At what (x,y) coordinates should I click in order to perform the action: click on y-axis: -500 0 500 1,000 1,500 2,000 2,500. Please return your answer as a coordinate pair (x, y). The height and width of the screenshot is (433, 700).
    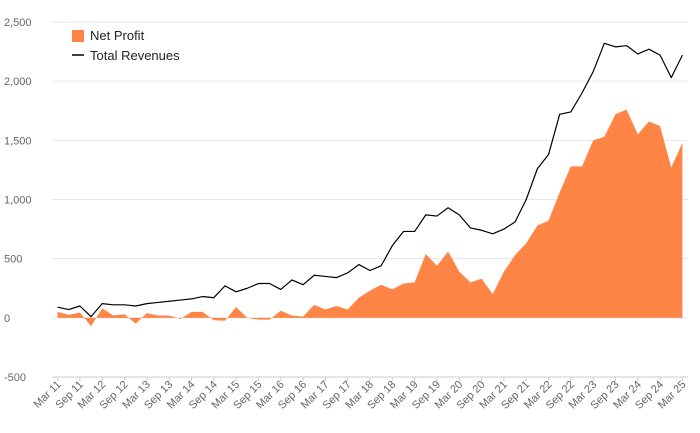
    Looking at the image, I should click on (18, 200).